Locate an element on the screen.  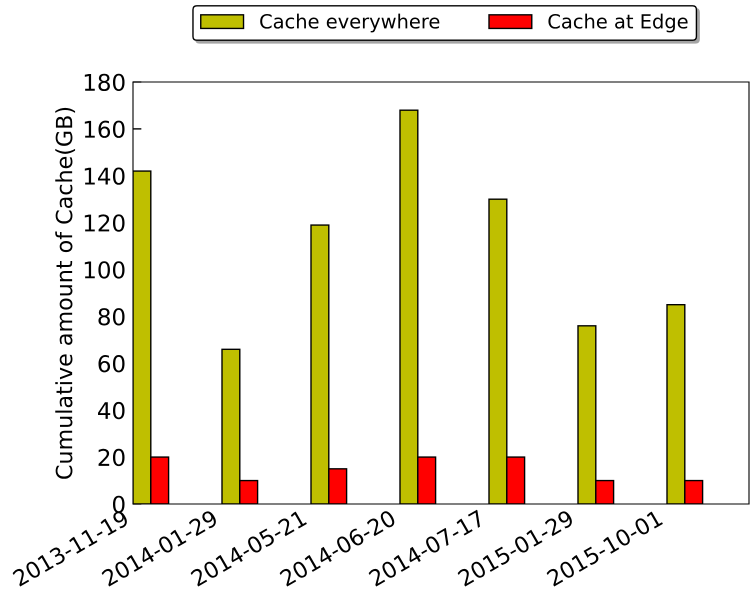
legend-label: Cache everywhere is located at coordinates (350, 23).